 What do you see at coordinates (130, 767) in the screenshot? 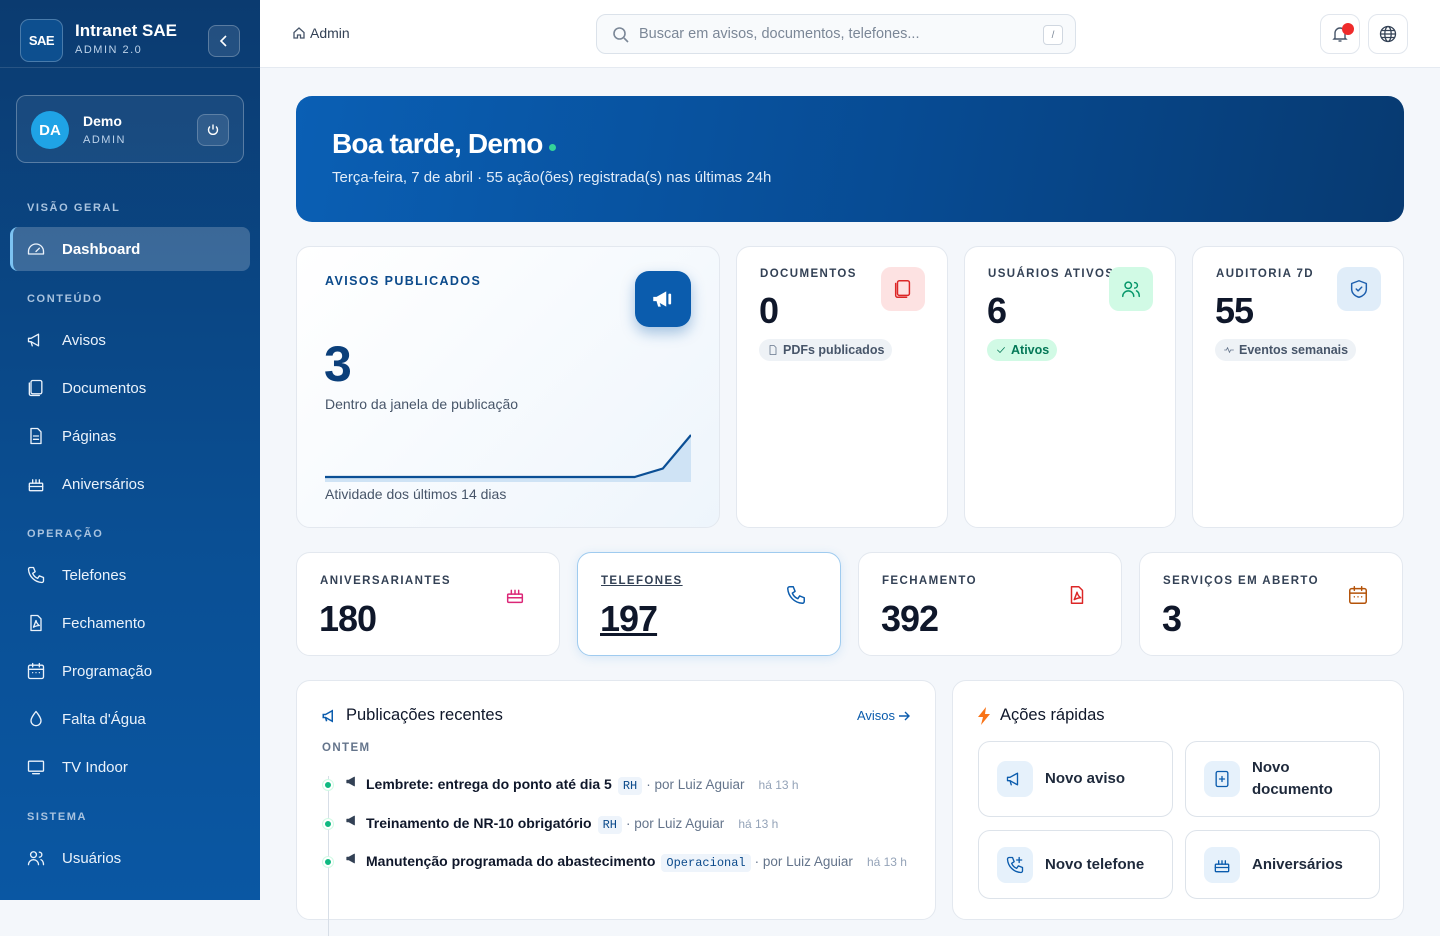
I see `nav-item: TV Indoor` at bounding box center [130, 767].